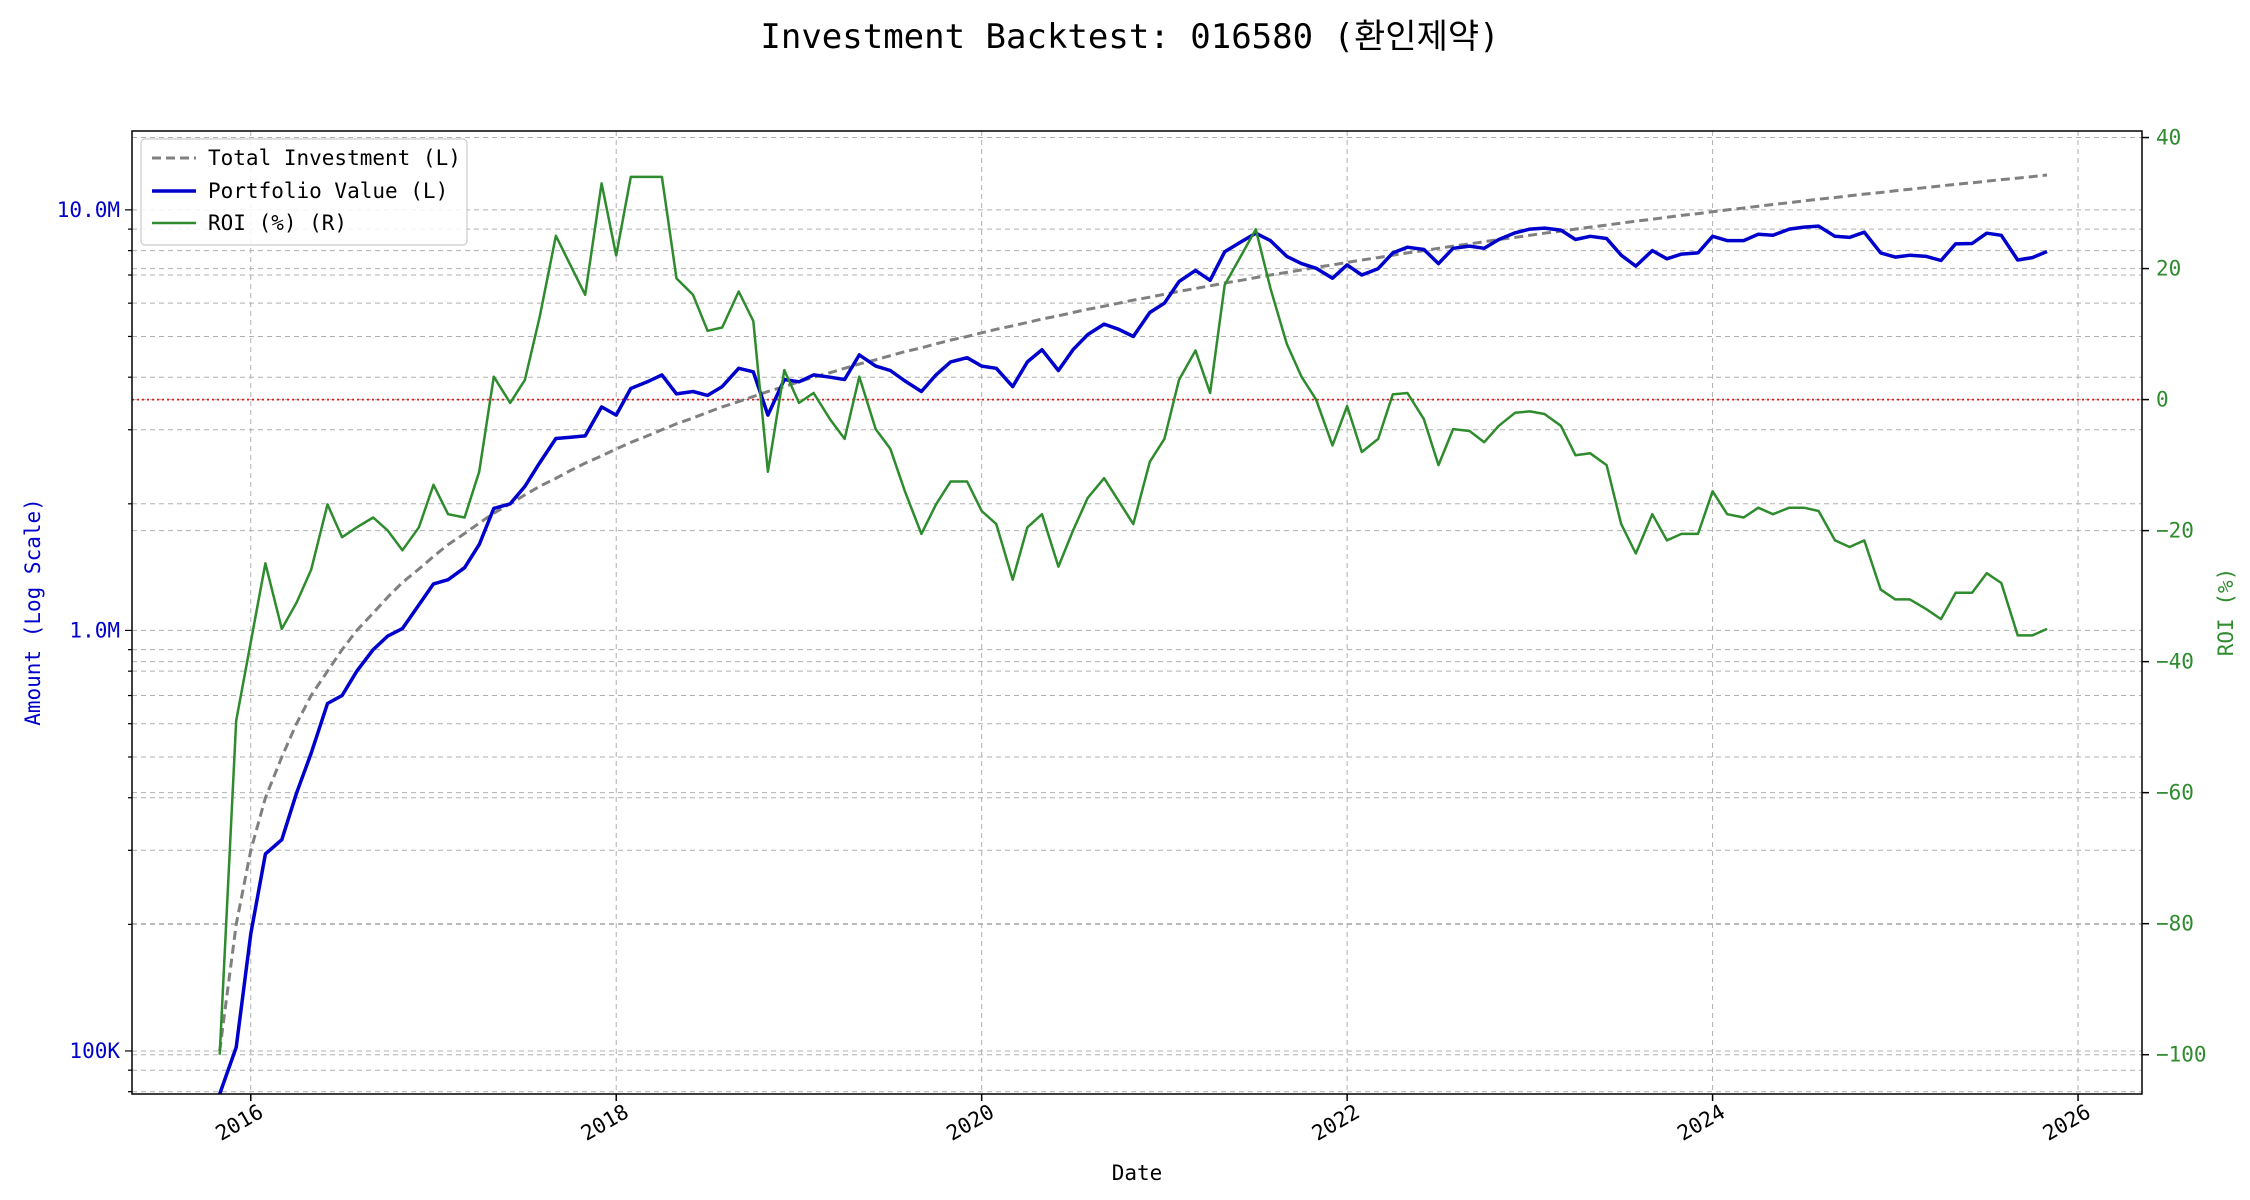 This screenshot has height=1200, width=2250. I want to click on x-tick-label: 2024, so click(1701, 1123).